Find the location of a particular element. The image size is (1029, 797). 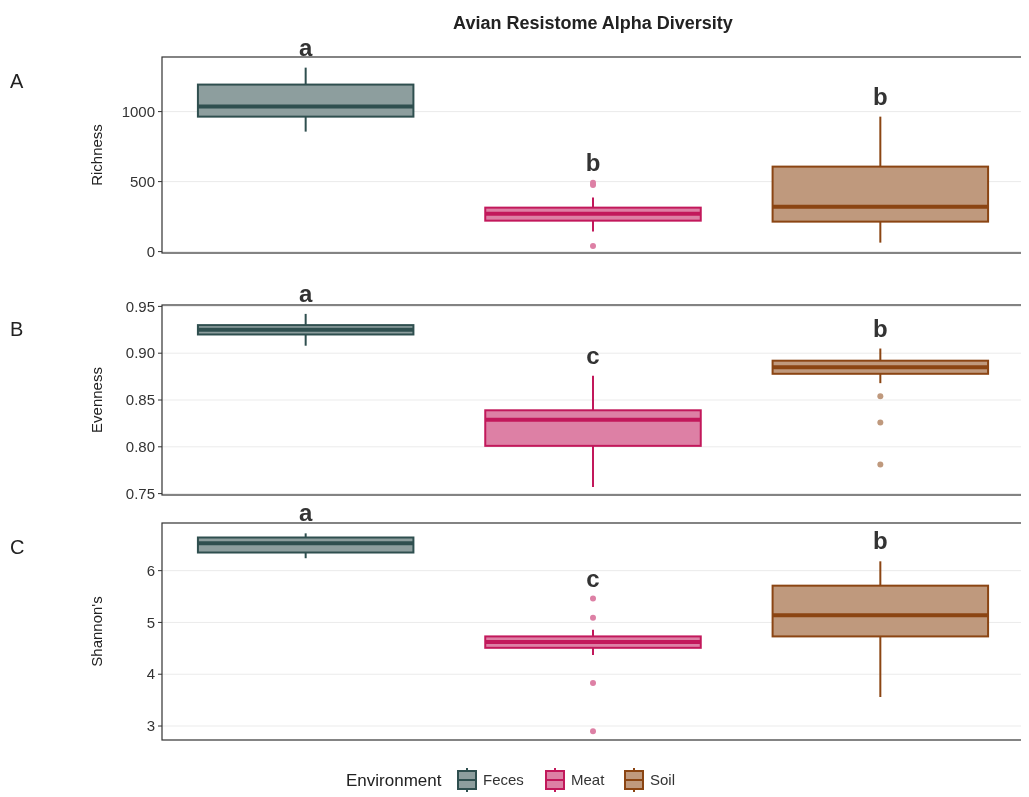

text: B is located at coordinates (17, 329).